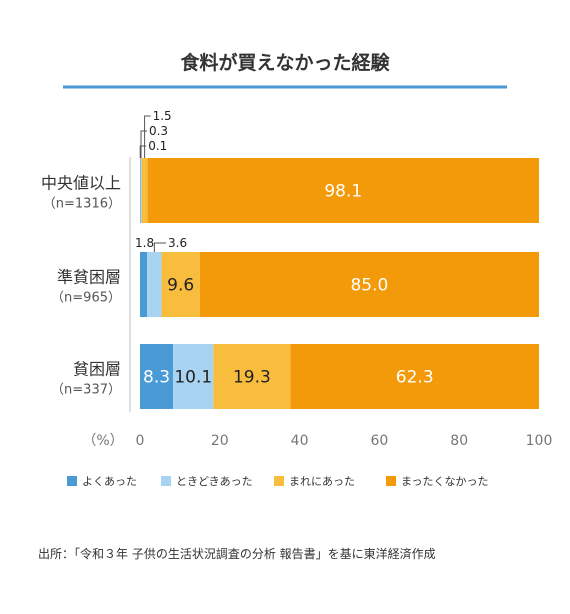 This screenshot has width=570, height=614. Describe the element at coordinates (109, 481) in the screenshot. I see `legend-label: よくあった` at that location.